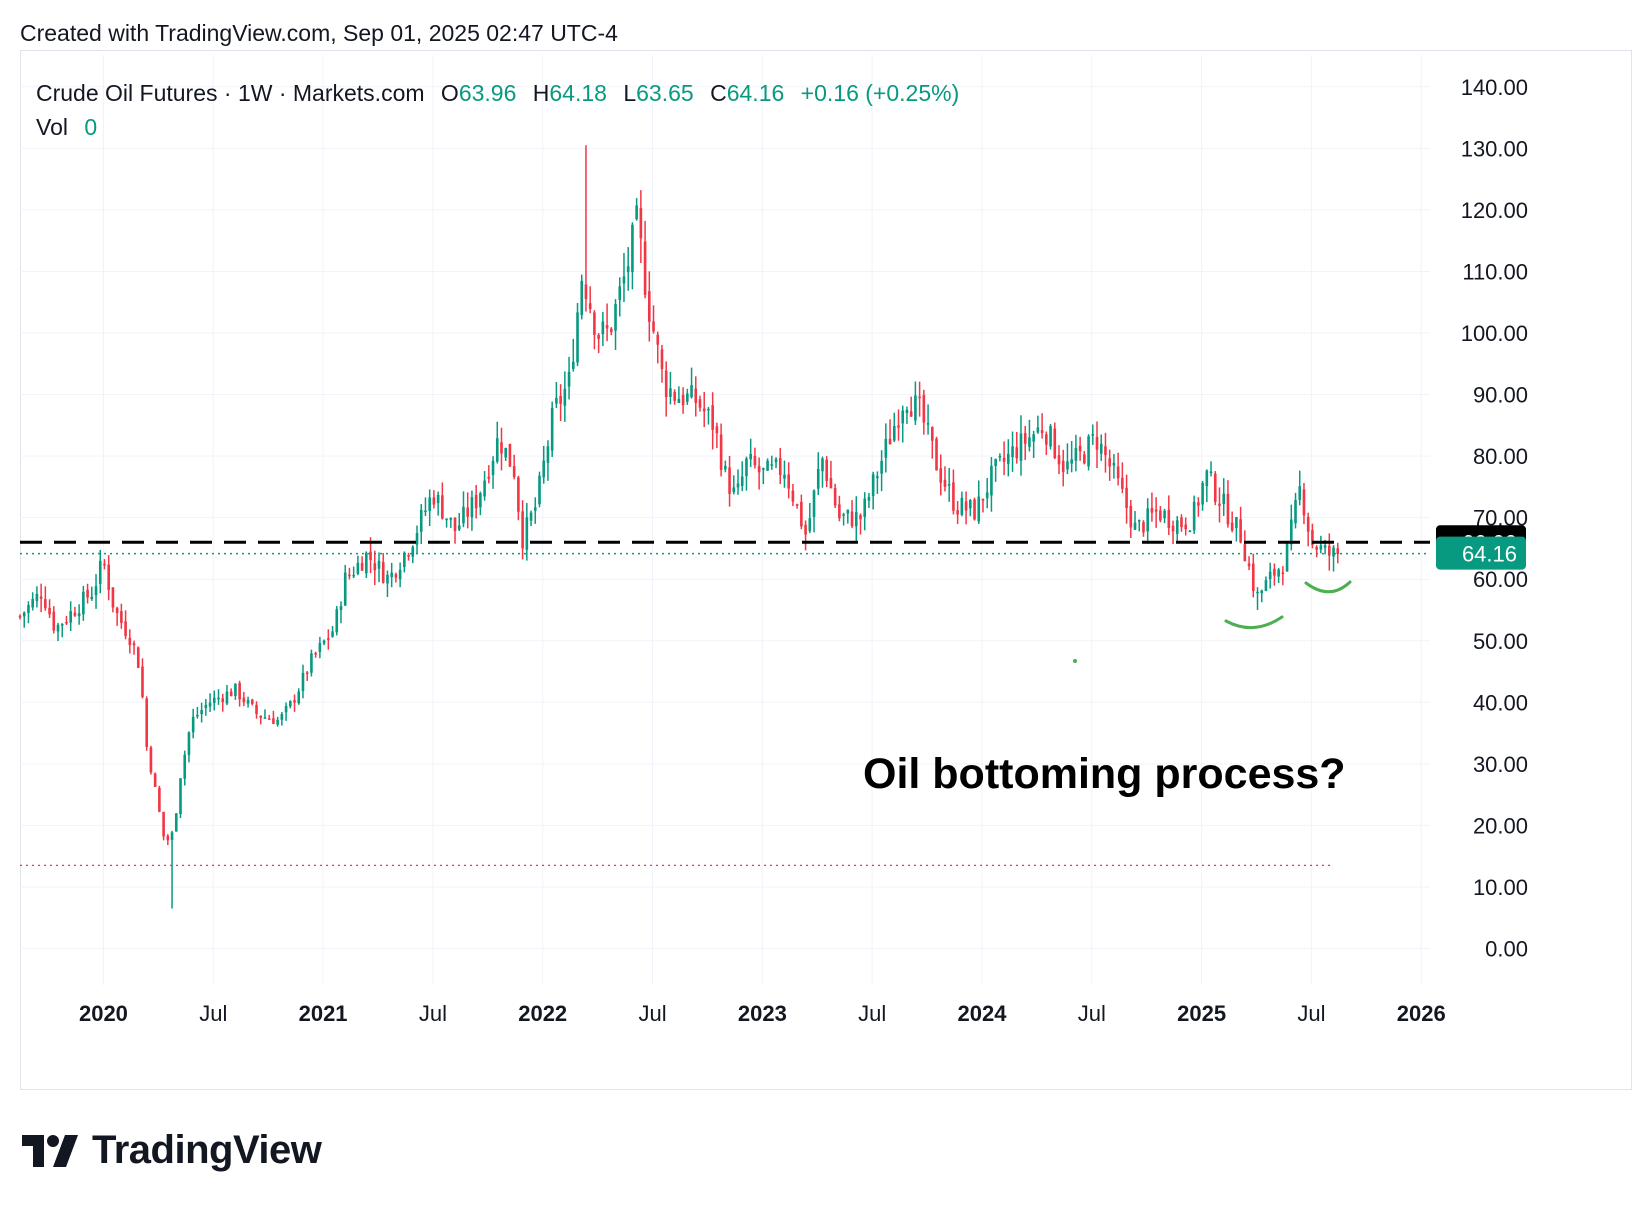 This screenshot has height=1208, width=1644. Describe the element at coordinates (880, 93) in the screenshot. I see `legend-change: +0.16 (+0.25%)` at that location.